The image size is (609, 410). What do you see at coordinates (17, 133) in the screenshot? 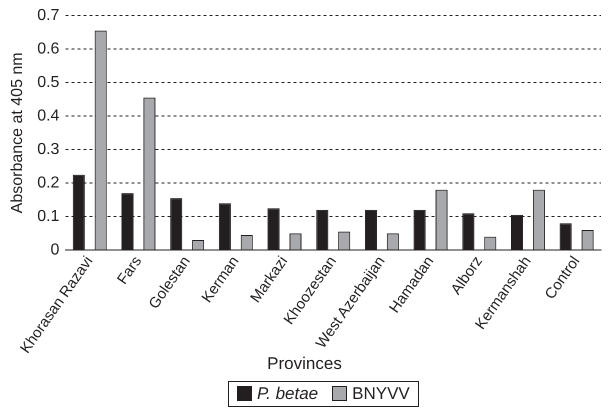
I see `y-axis-title: Absorbance at 405 nm` at bounding box center [17, 133].